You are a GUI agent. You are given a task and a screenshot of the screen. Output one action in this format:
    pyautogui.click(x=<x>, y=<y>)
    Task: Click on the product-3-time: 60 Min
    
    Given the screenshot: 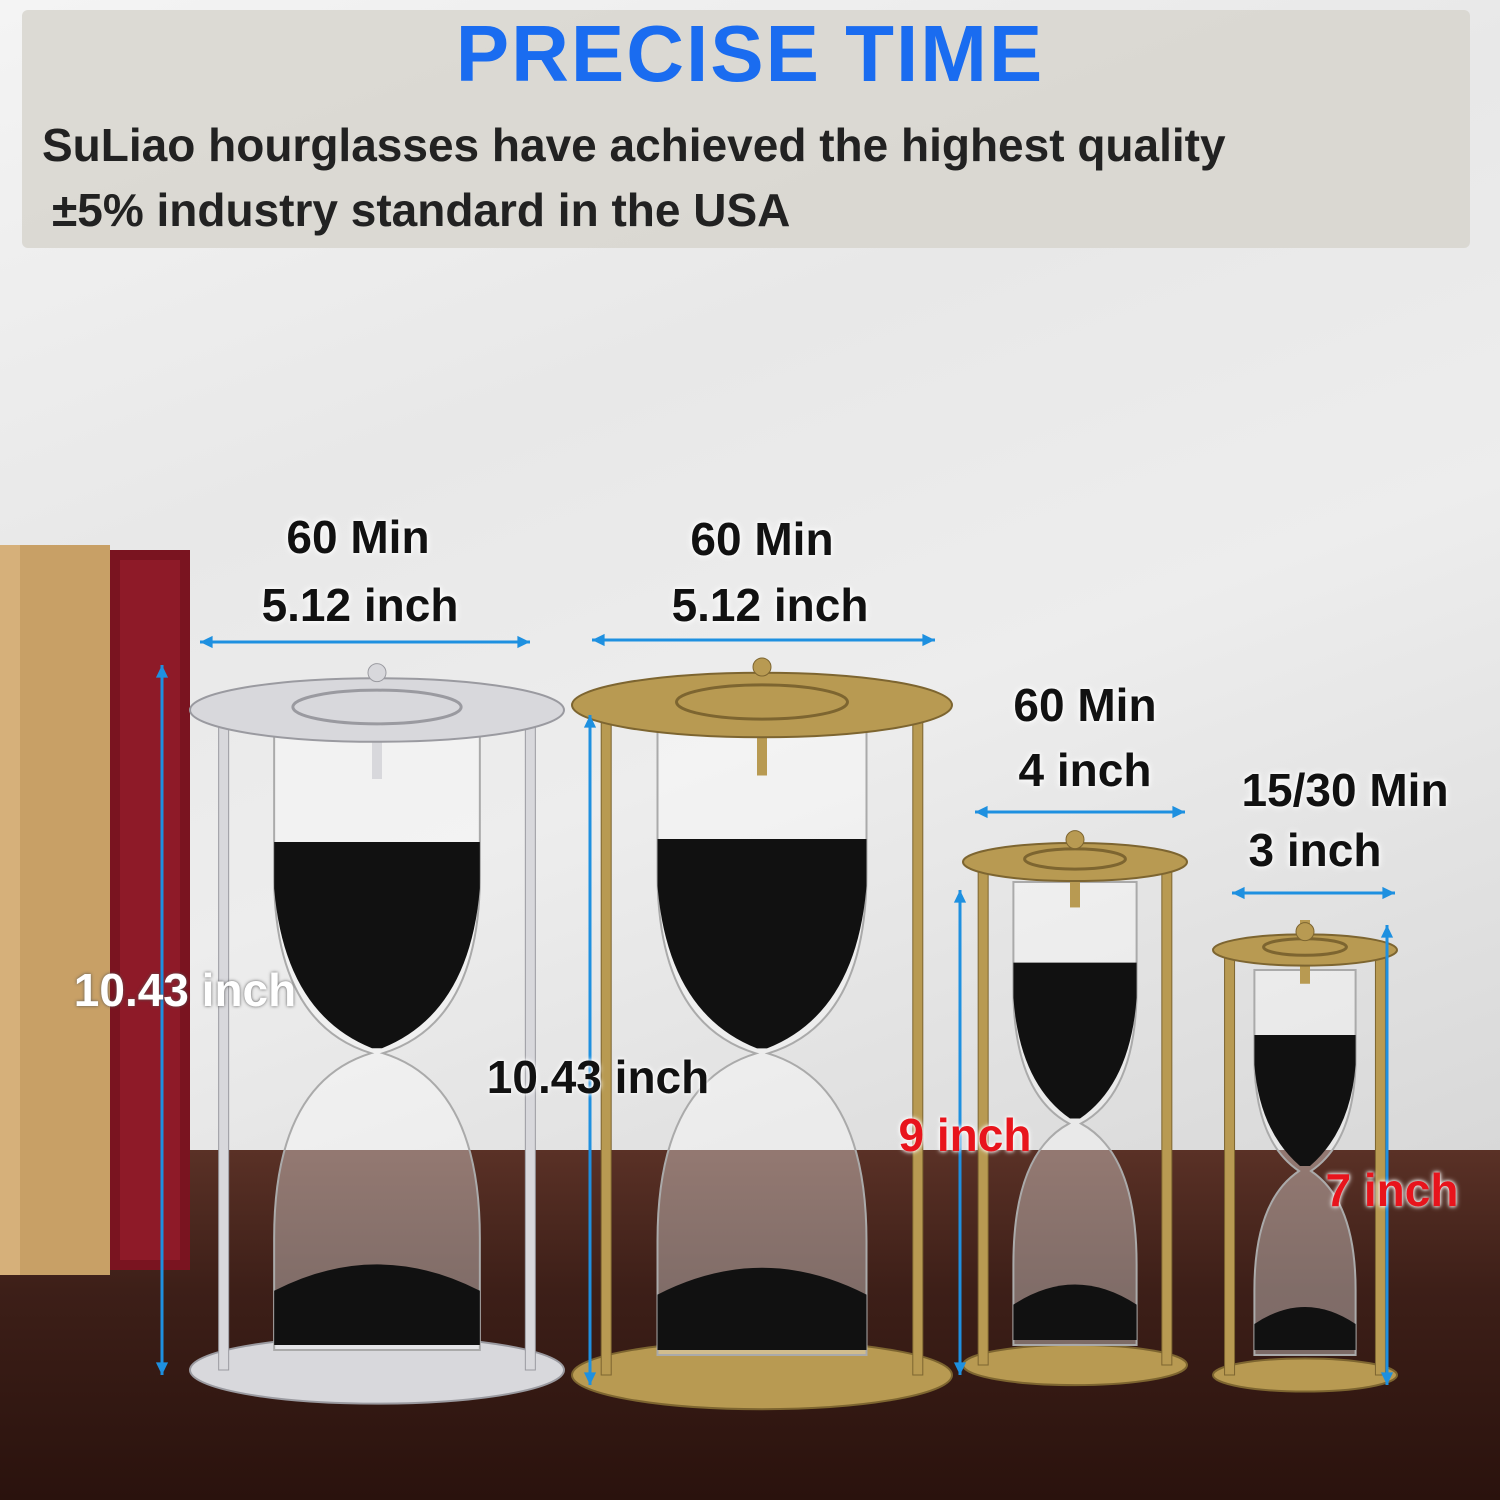 What is the action you would take?
    pyautogui.click(x=1085, y=705)
    